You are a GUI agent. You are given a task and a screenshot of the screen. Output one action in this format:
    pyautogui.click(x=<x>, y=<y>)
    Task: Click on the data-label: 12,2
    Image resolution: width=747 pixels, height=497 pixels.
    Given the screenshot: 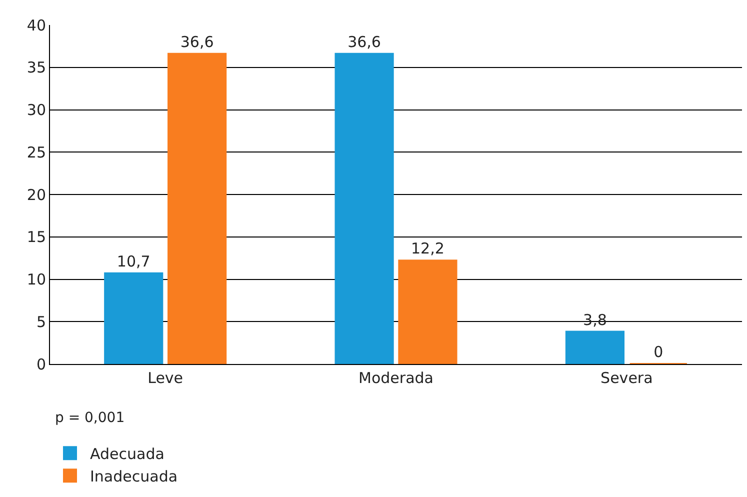 What is the action you would take?
    pyautogui.click(x=427, y=249)
    